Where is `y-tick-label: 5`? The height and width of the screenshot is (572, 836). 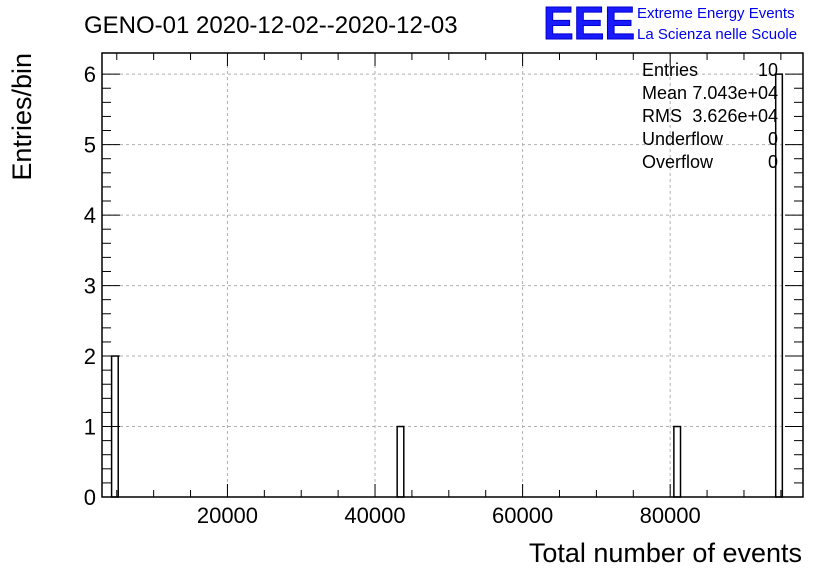
y-tick-label: 5 is located at coordinates (90, 145).